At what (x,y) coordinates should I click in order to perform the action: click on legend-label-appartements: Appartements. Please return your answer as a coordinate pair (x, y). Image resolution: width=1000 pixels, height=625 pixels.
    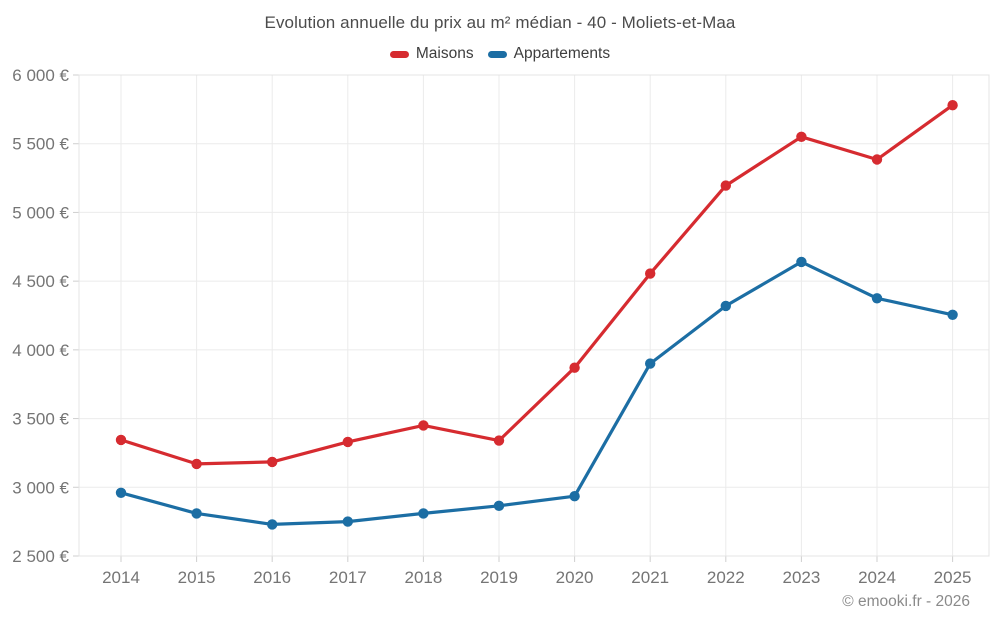
    Looking at the image, I should click on (562, 53).